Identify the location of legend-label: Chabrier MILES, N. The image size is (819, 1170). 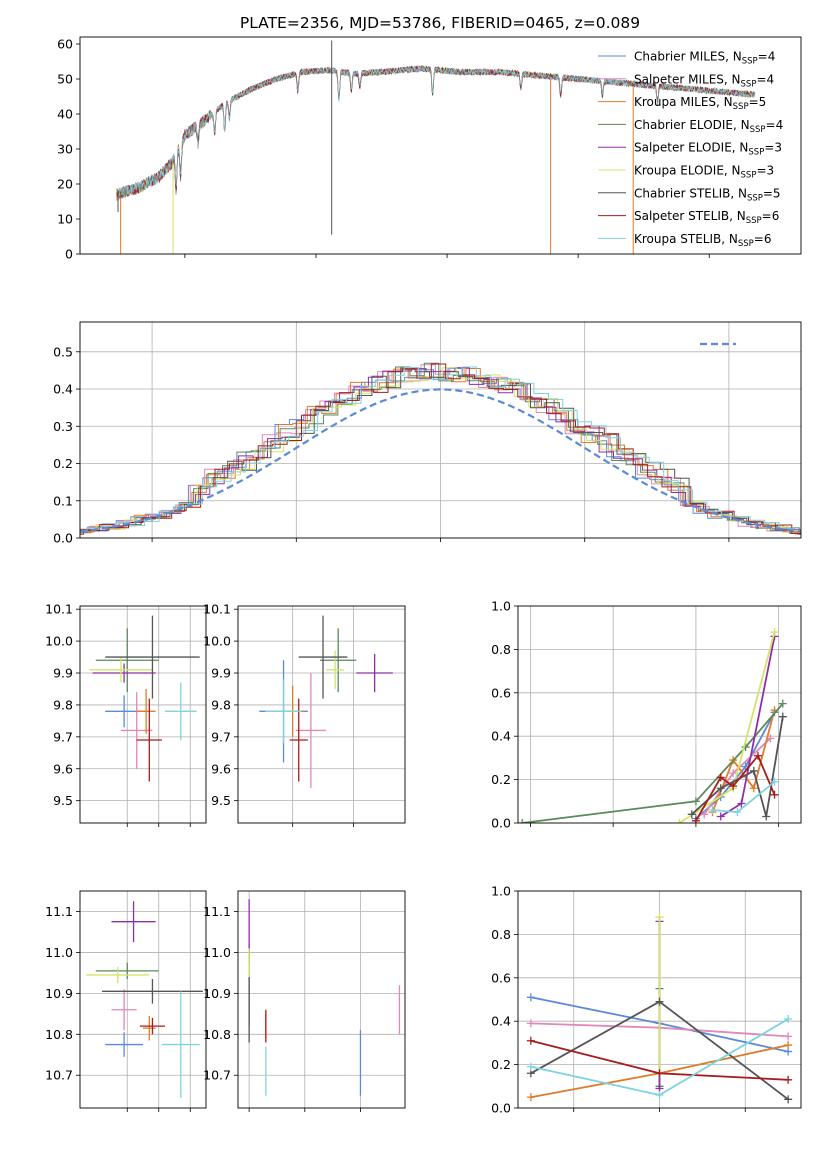
(688, 57).